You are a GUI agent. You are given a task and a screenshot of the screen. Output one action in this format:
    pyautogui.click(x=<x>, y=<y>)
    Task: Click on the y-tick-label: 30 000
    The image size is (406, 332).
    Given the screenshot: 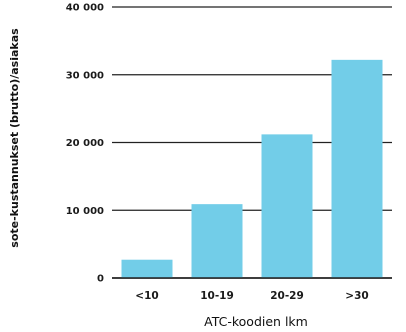 What is the action you would take?
    pyautogui.click(x=85, y=75)
    